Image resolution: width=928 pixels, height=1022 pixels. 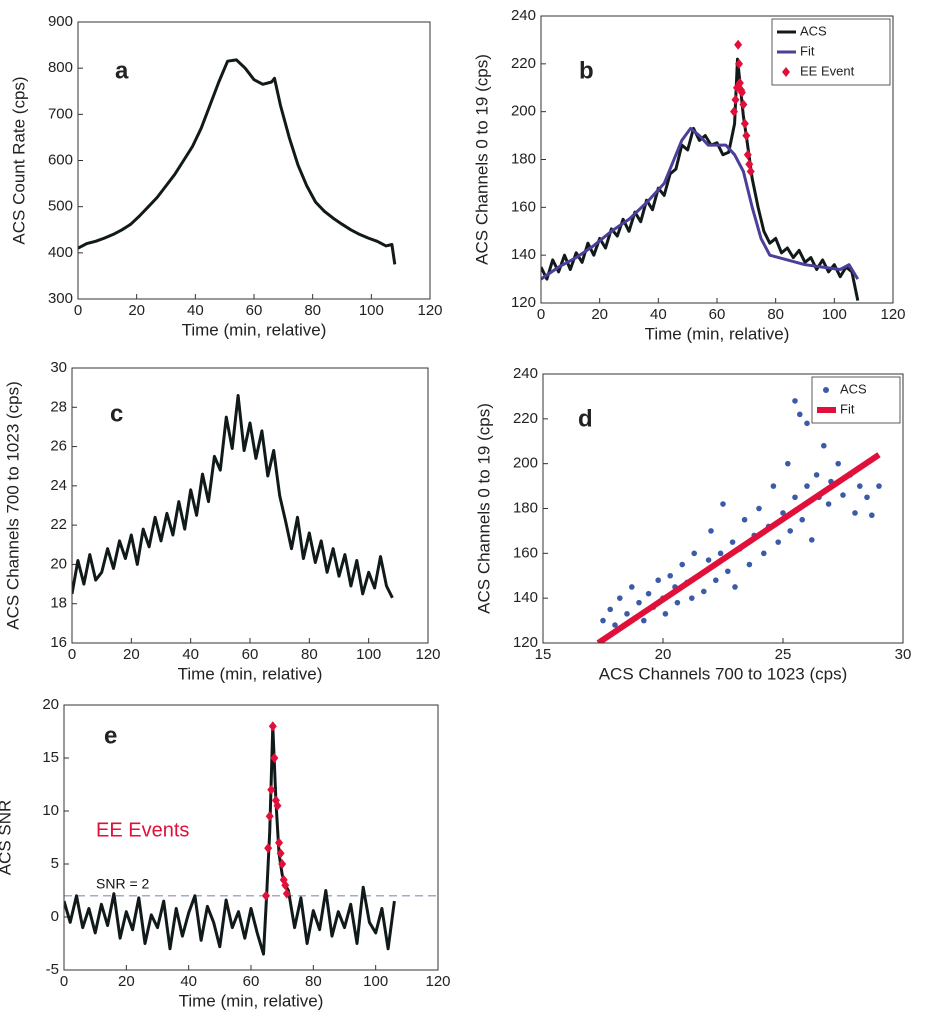 What do you see at coordinates (12, 505) in the screenshot?
I see `y-axis-label: ACS Channels 700 to 1023 (cps)` at bounding box center [12, 505].